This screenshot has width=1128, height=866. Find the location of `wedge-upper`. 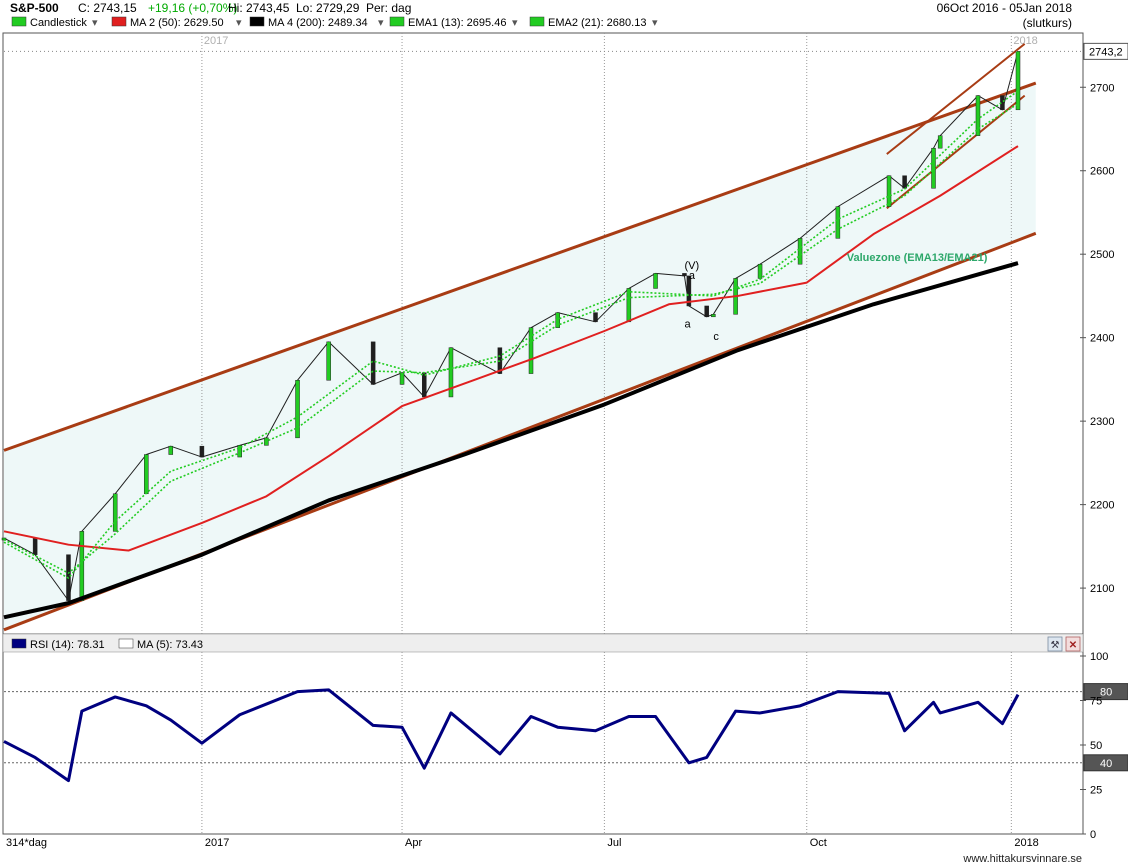

wedge-upper is located at coordinates (956, 99).